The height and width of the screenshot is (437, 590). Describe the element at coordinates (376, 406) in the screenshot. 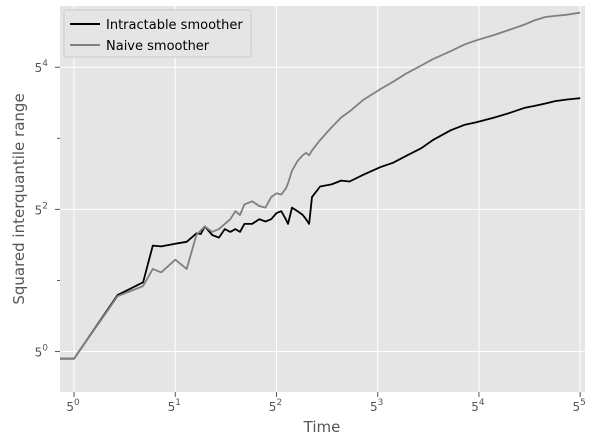

I see `x-tick-label-3: 53` at that location.